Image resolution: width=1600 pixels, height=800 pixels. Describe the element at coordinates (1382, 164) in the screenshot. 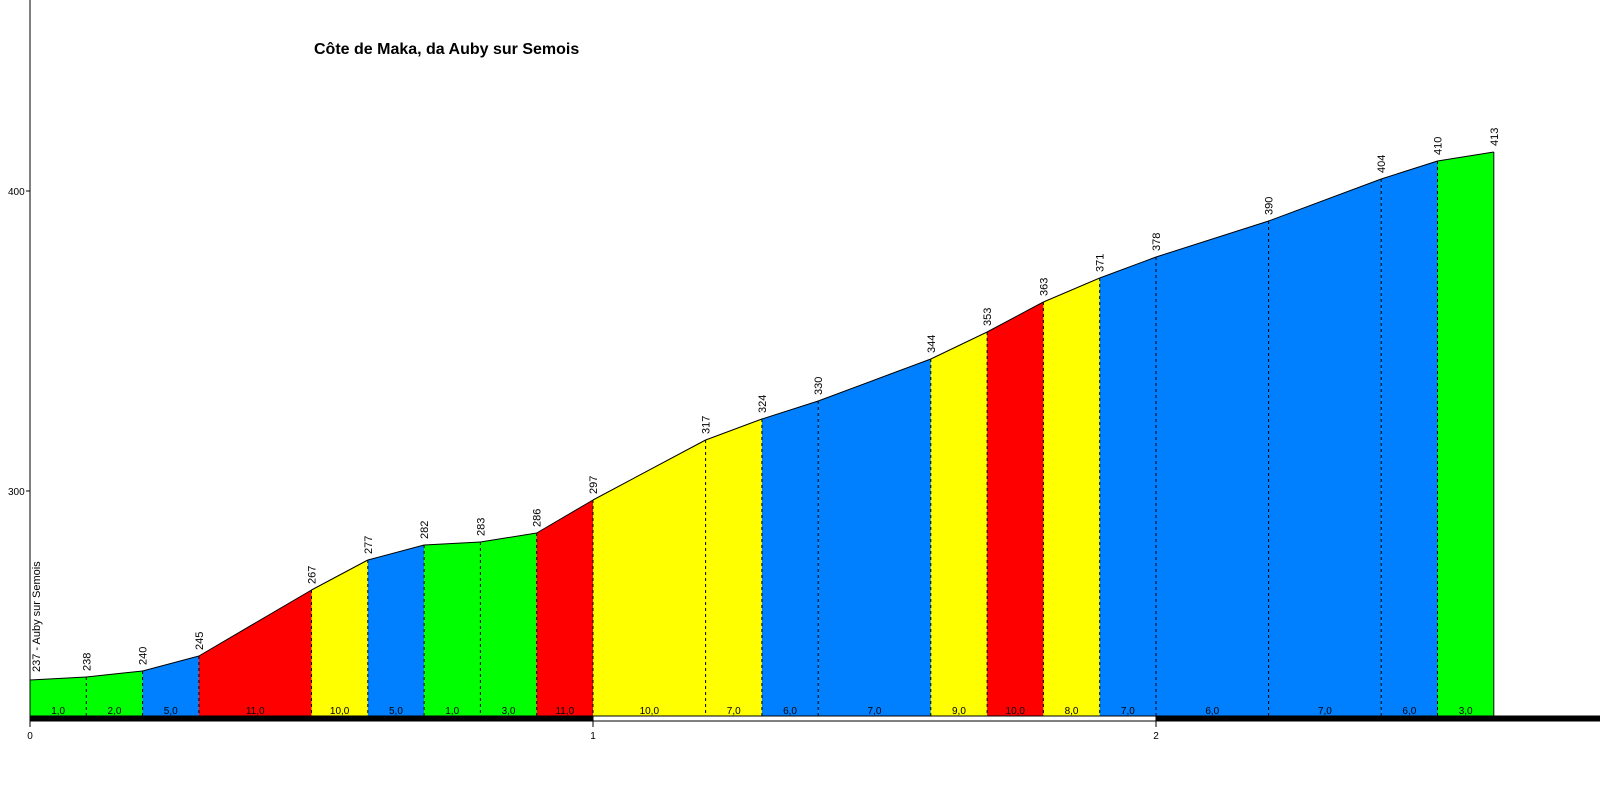

I see `elevation-label: 404` at that location.